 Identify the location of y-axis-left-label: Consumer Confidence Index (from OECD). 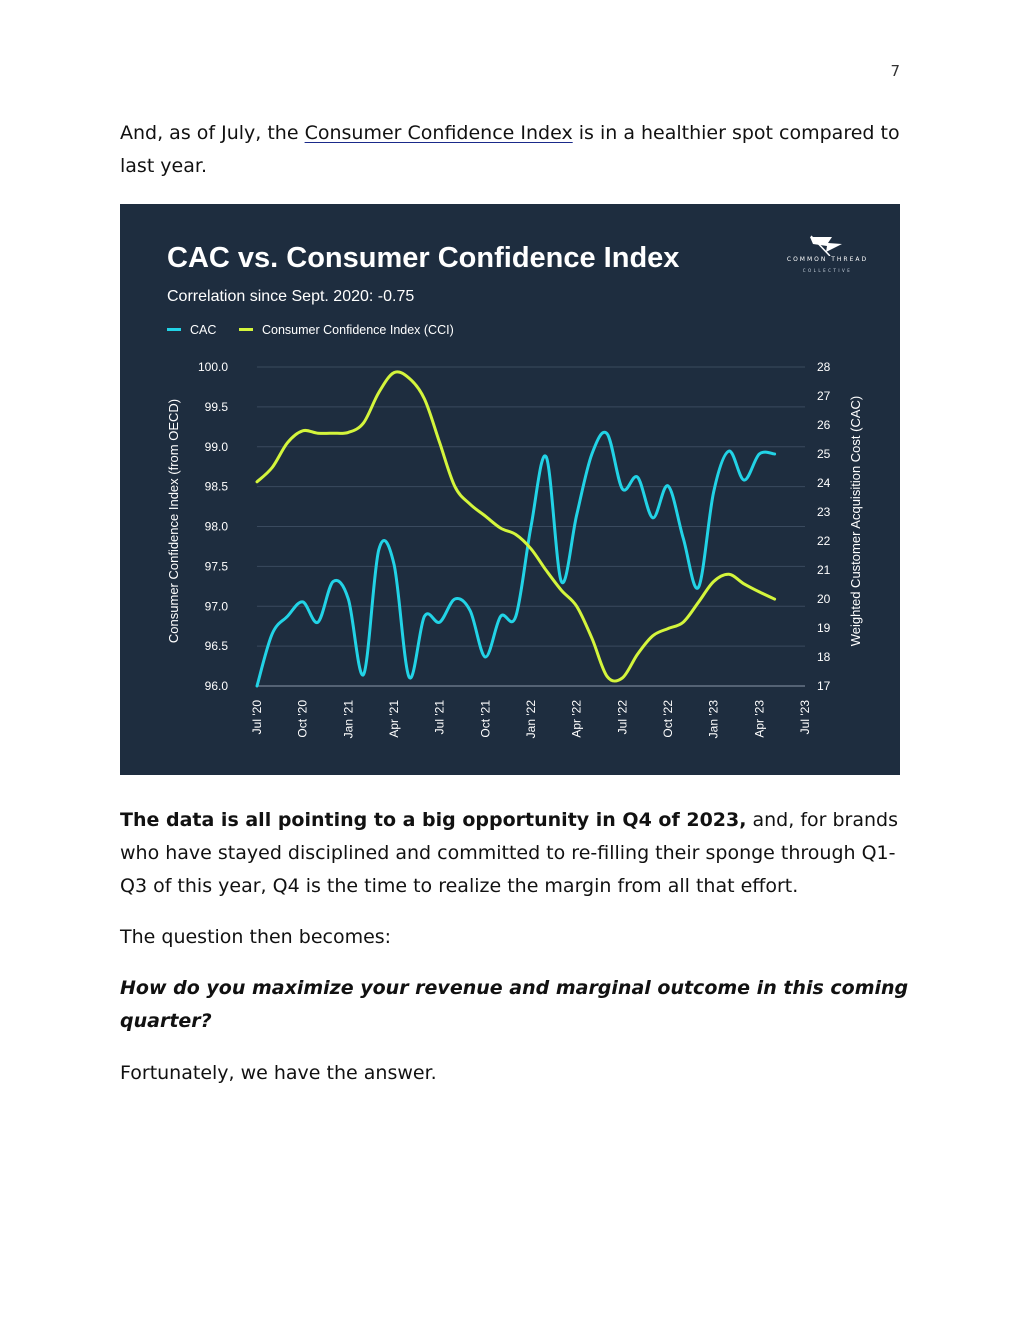
(173, 521).